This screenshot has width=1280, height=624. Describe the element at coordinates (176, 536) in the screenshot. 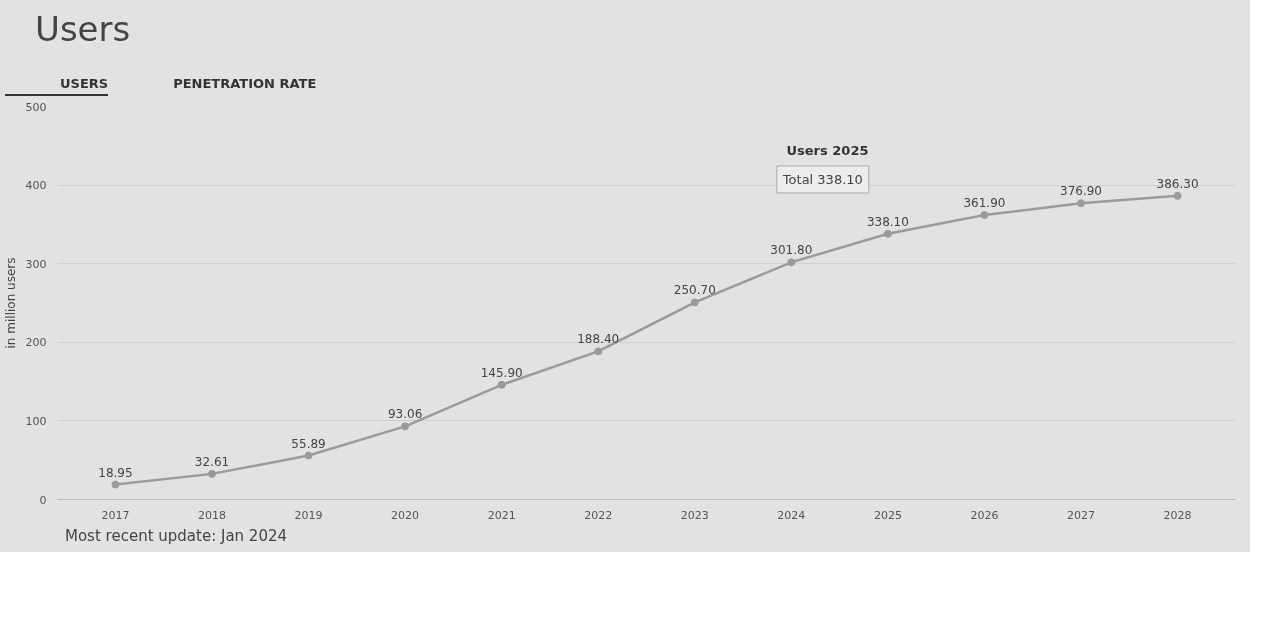

I see `text: Most recent update: Jan 2024` at that location.